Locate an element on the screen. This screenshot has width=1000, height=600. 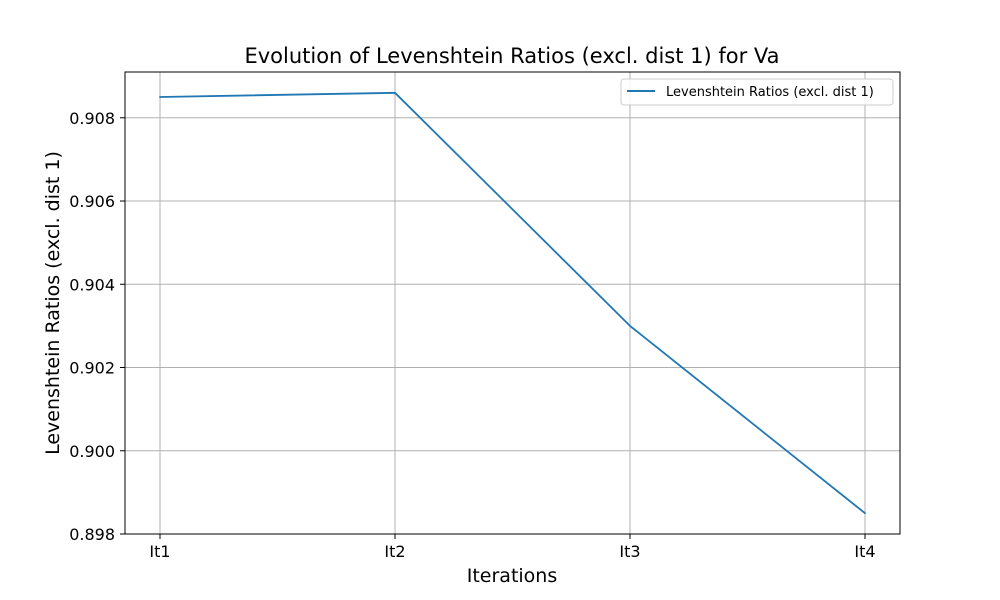
x-tick-label: It3 is located at coordinates (629, 551).